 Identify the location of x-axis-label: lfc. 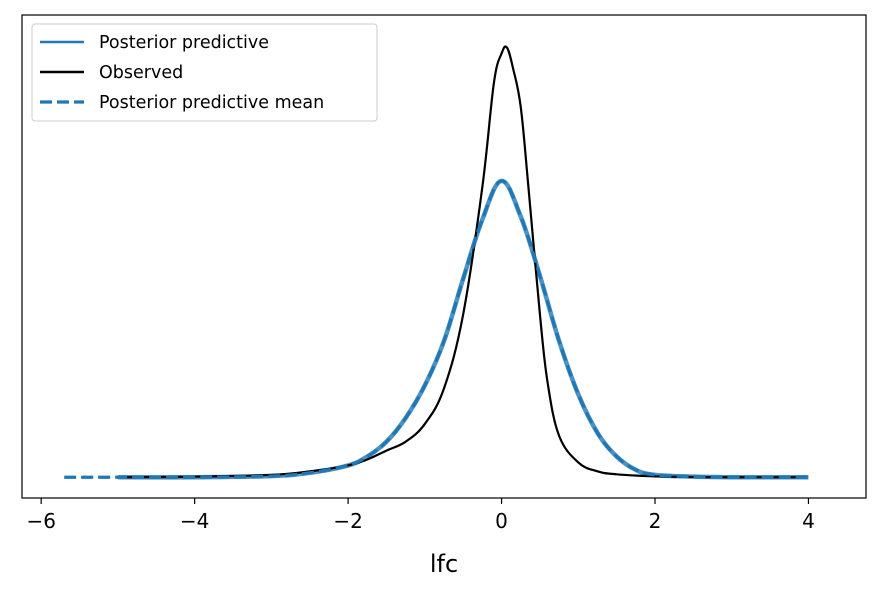
(444, 564).